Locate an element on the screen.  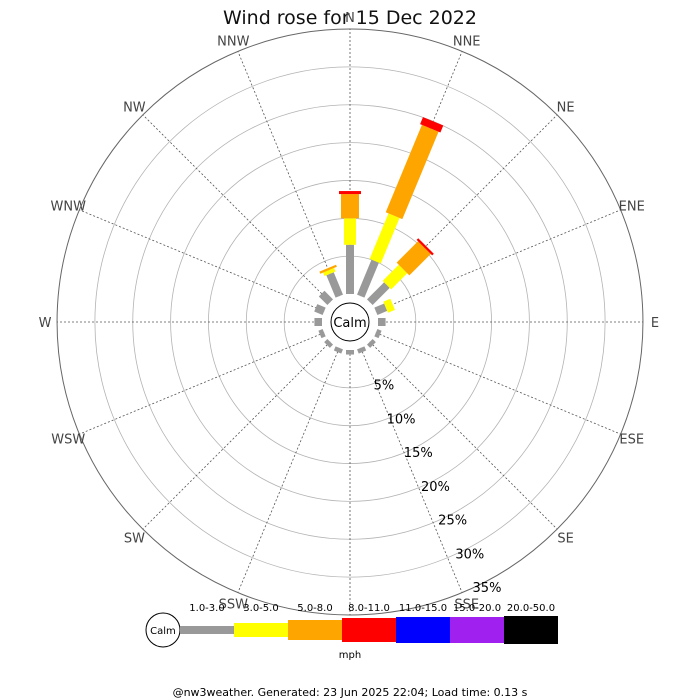
bar-segment-ese-1.0-3.0 is located at coordinates (378, 334).